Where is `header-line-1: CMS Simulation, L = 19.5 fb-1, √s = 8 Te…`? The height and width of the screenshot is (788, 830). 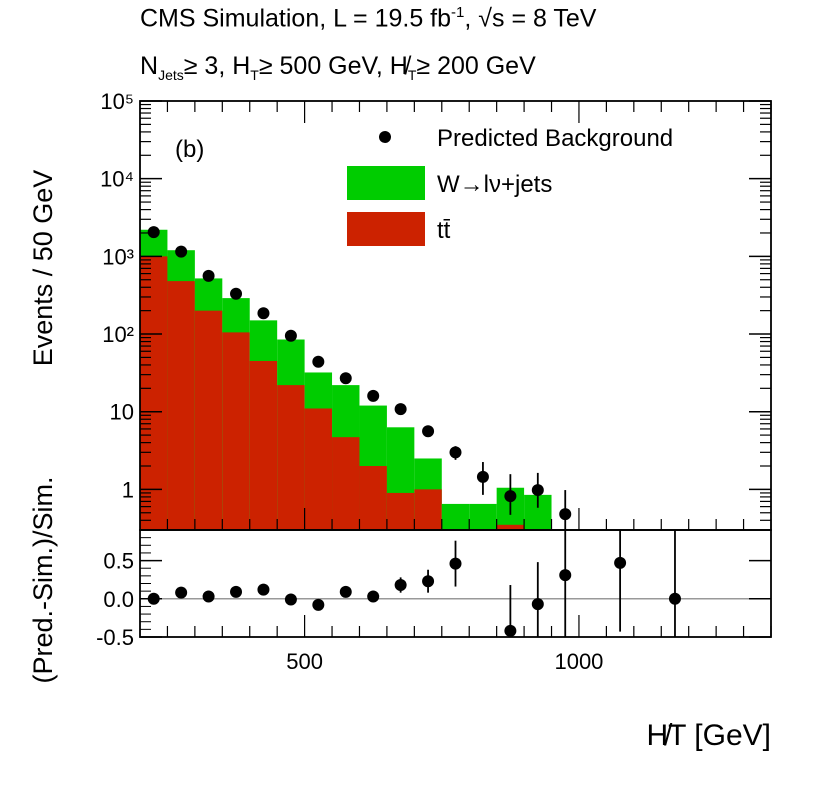
header-line-1: CMS Simulation, L = 19.5 fb-1, √s = 8 Te… is located at coordinates (368, 18).